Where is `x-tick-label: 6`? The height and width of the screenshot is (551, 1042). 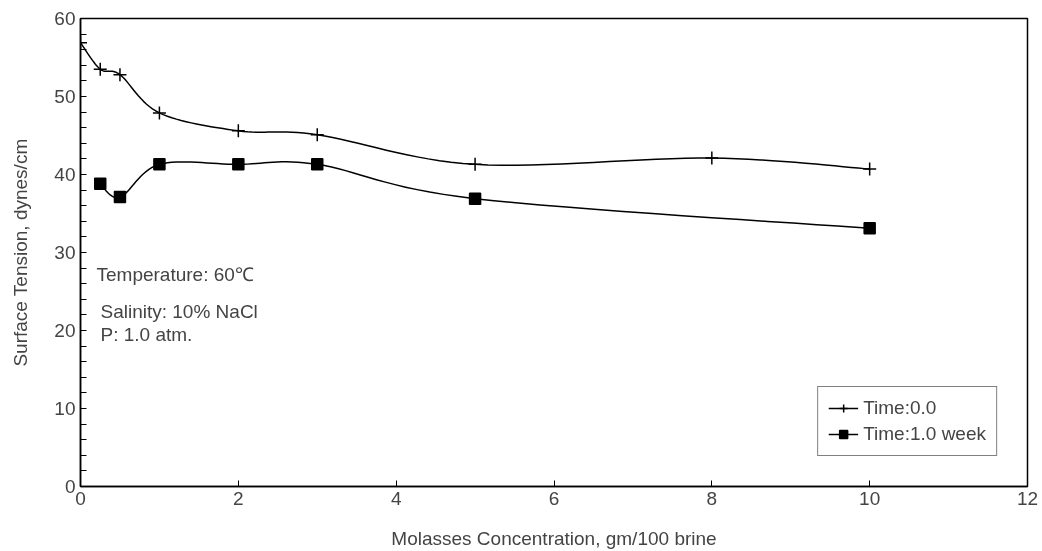 x-tick-label: 6 is located at coordinates (554, 498).